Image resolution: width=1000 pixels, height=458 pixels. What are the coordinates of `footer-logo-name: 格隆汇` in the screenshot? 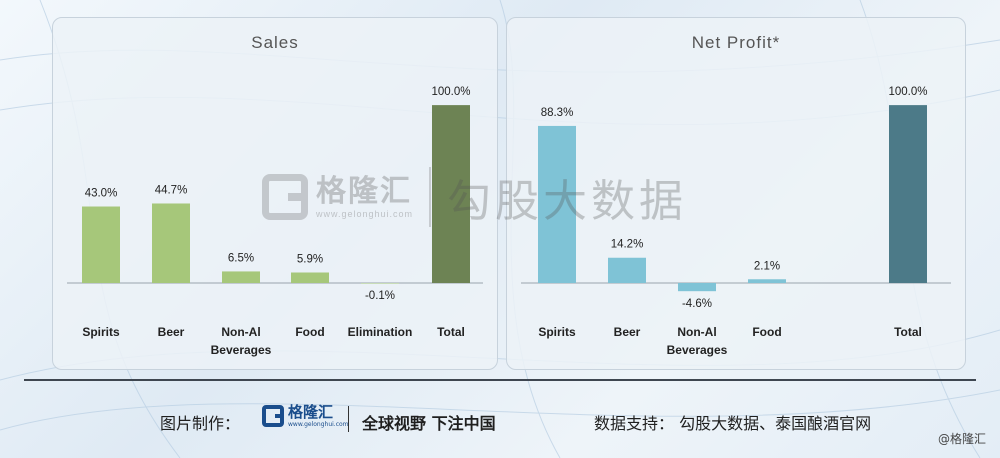 It's located at (311, 412).